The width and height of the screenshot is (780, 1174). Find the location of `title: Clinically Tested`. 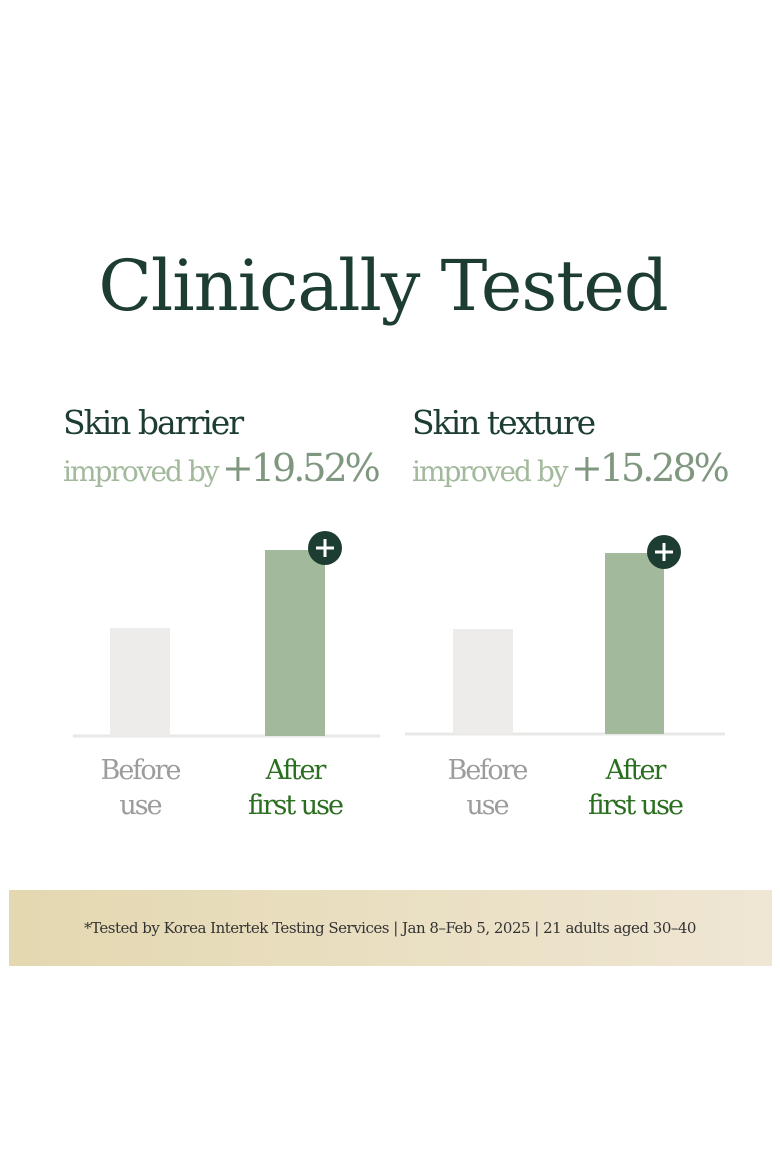

title: Clinically Tested is located at coordinates (382, 286).